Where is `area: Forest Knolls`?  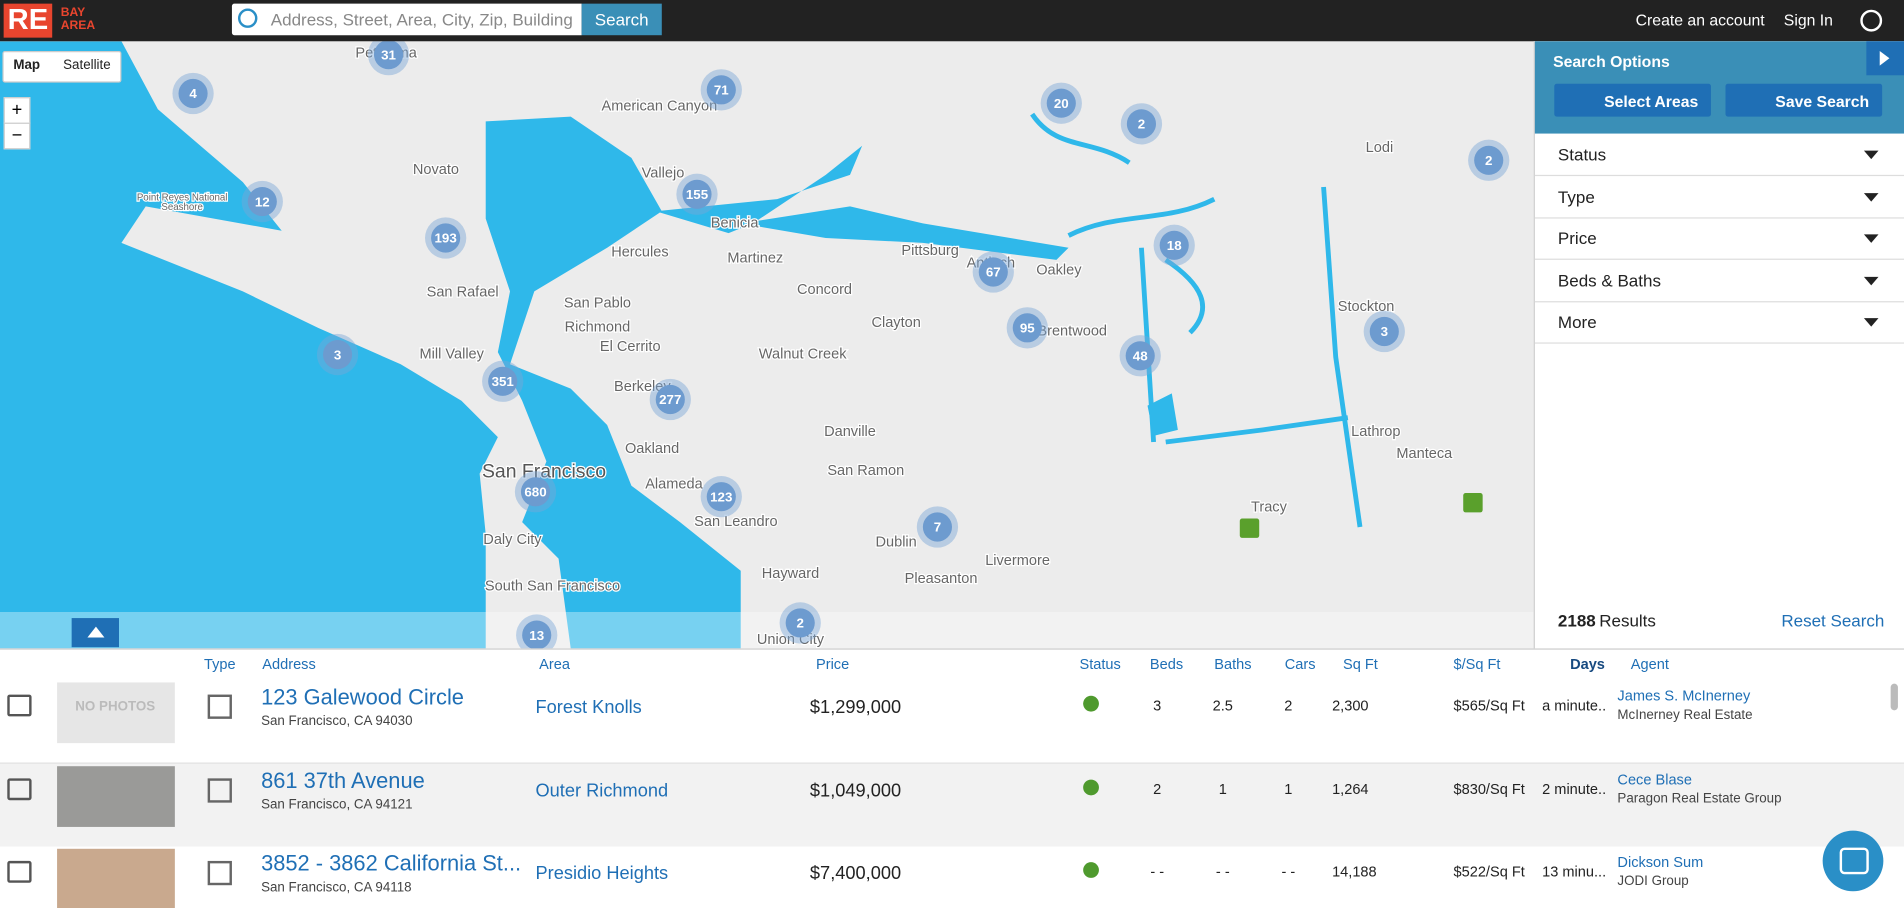
area: Forest Knolls is located at coordinates (588, 707).